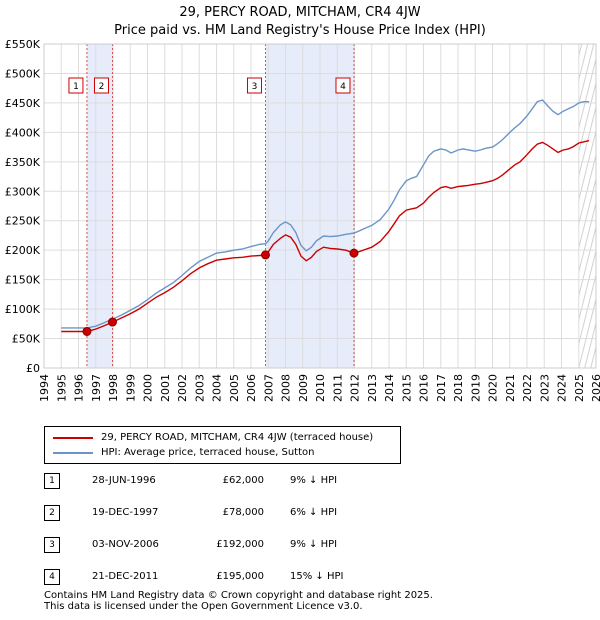 The height and width of the screenshot is (620, 600). I want to click on x-tick-label: 1994, so click(44, 388).